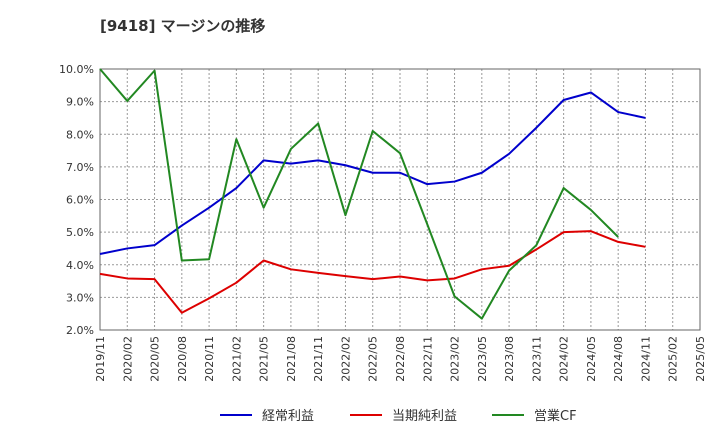 Image resolution: width=720 pixels, height=440 pixels. What do you see at coordinates (618, 359) in the screenshot?
I see `x-tick-label: 2024/08` at bounding box center [618, 359].